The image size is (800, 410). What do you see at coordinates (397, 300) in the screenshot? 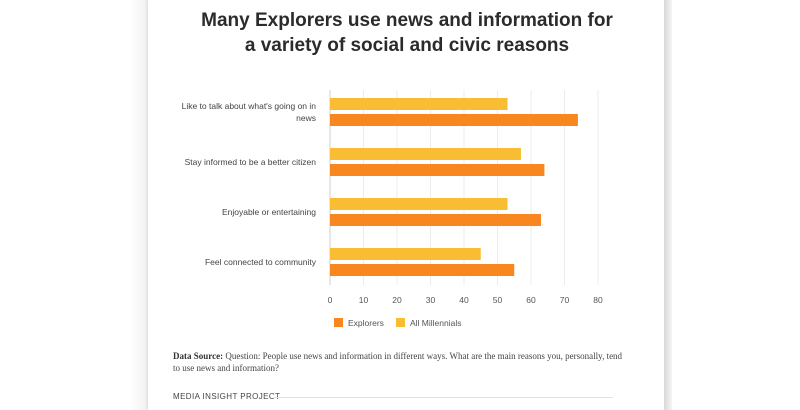
I see `x-tick-label-20: 20` at bounding box center [397, 300].